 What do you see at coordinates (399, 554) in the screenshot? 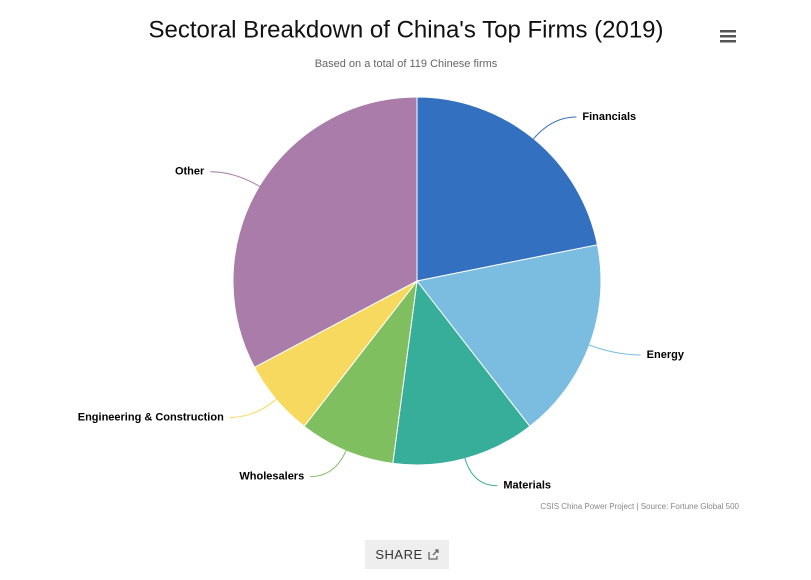
I see `share-label: SHARE` at bounding box center [399, 554].